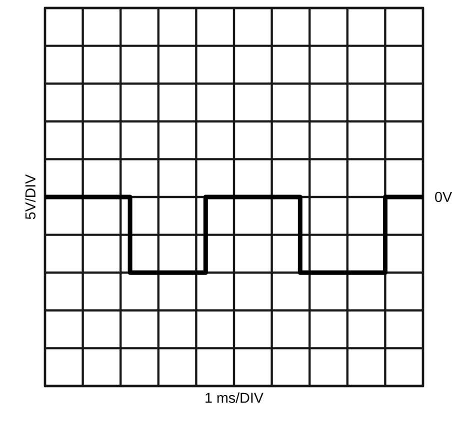 This screenshot has width=472, height=430. Describe the element at coordinates (30, 197) in the screenshot. I see `y-axis-title: 5V/DIV` at that location.